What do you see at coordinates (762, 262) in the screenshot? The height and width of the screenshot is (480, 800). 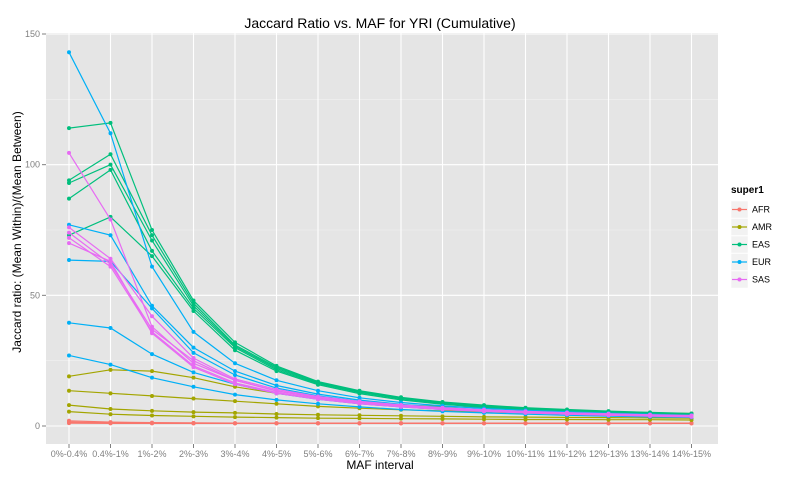 I see `legend-label: EUR` at bounding box center [762, 262].